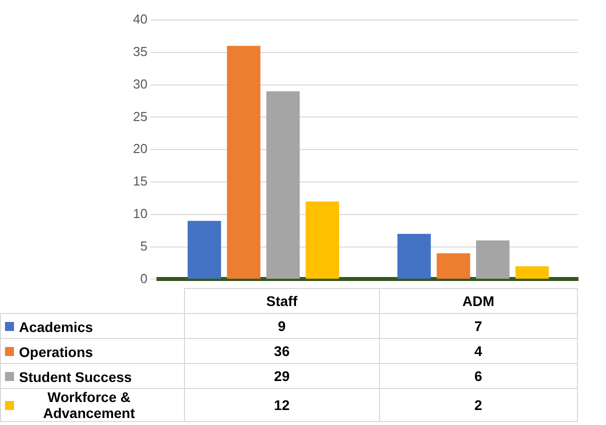 This screenshot has width=606, height=425. What do you see at coordinates (56, 326) in the screenshot?
I see `legend-label: Academics` at bounding box center [56, 326].